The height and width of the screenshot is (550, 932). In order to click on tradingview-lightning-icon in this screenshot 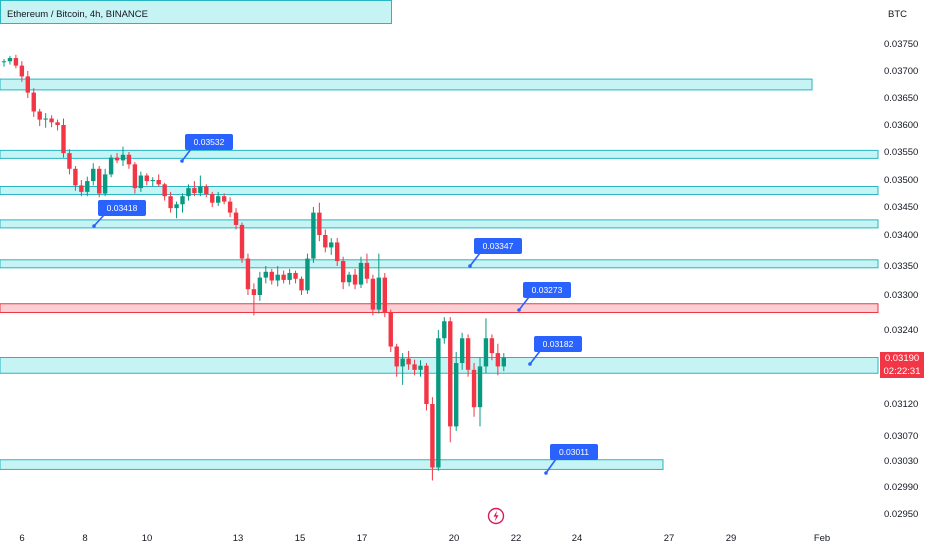, I will do `click(496, 516)`.